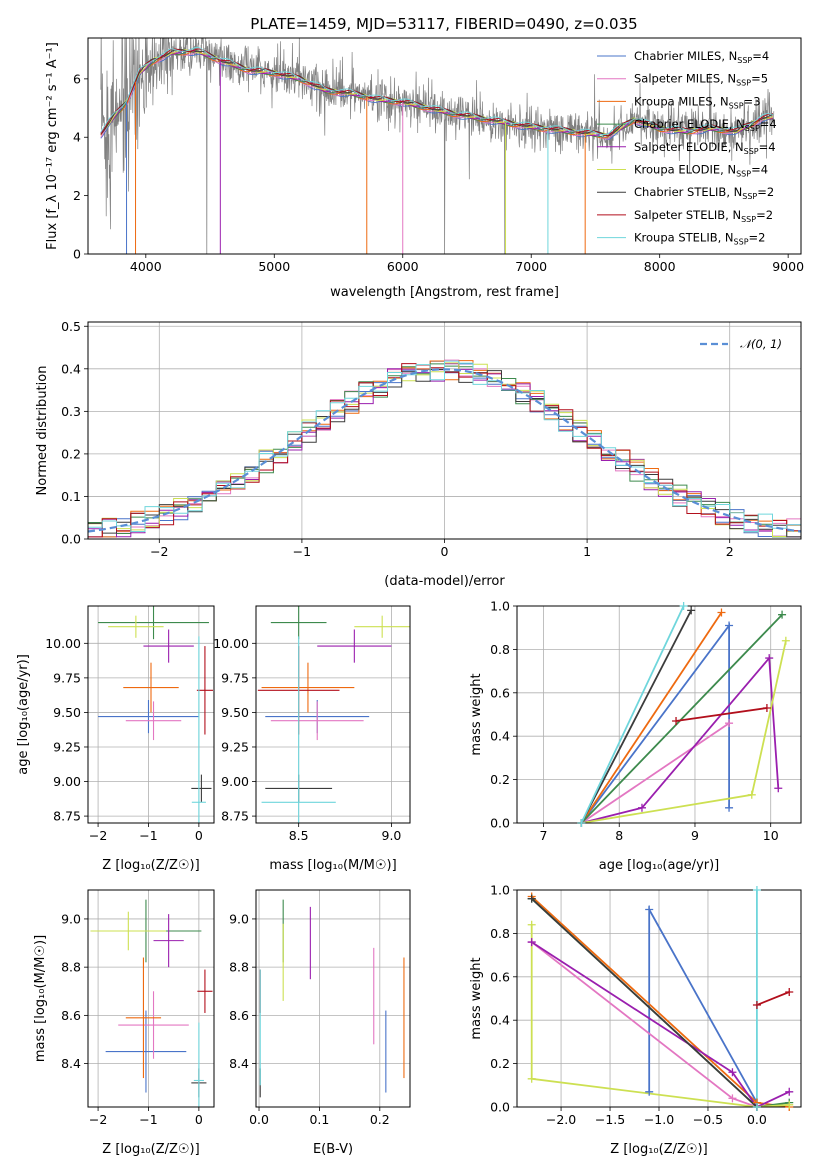 The height and width of the screenshot is (1170, 819). Describe the element at coordinates (761, 344) in the screenshot. I see `legend-entry: 𝒩(0, 1)` at that location.